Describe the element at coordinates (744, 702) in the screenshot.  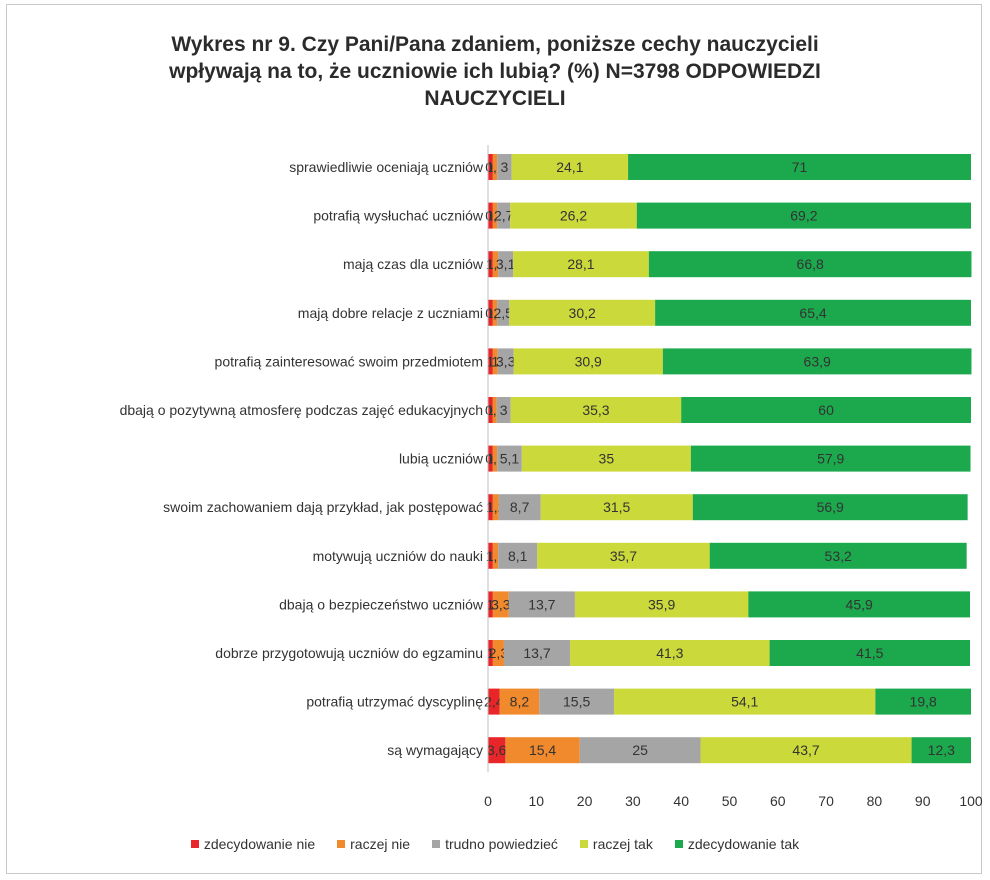
I see `data-label: 54,1` at that location.